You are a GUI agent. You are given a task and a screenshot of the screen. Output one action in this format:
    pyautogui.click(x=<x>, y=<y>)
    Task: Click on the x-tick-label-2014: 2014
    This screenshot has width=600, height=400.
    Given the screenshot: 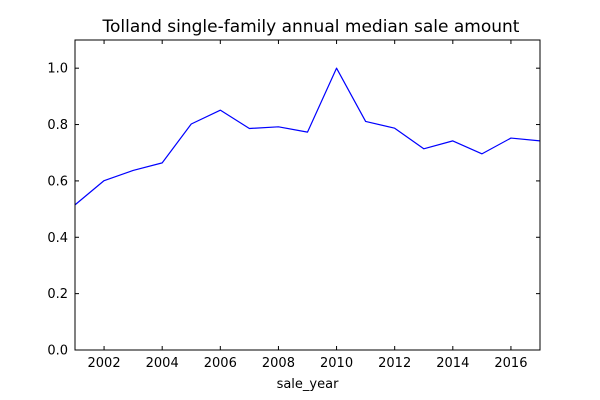 What is the action you would take?
    pyautogui.click(x=452, y=363)
    